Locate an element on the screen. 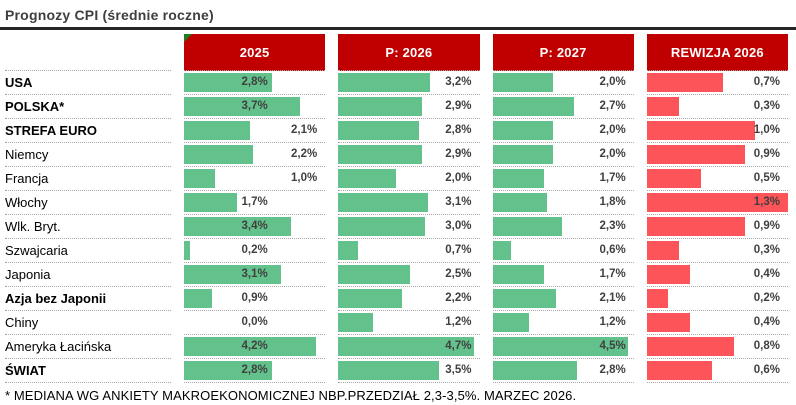  value-label: 2,7% is located at coordinates (612, 106).